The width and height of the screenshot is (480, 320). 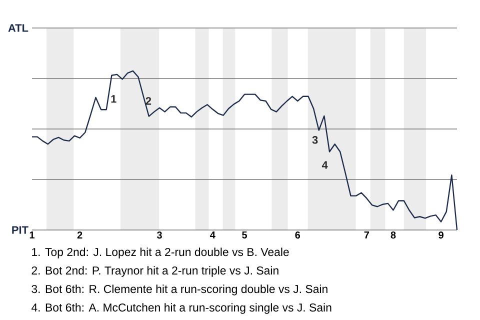 I want to click on annotation: 3, so click(x=315, y=140).